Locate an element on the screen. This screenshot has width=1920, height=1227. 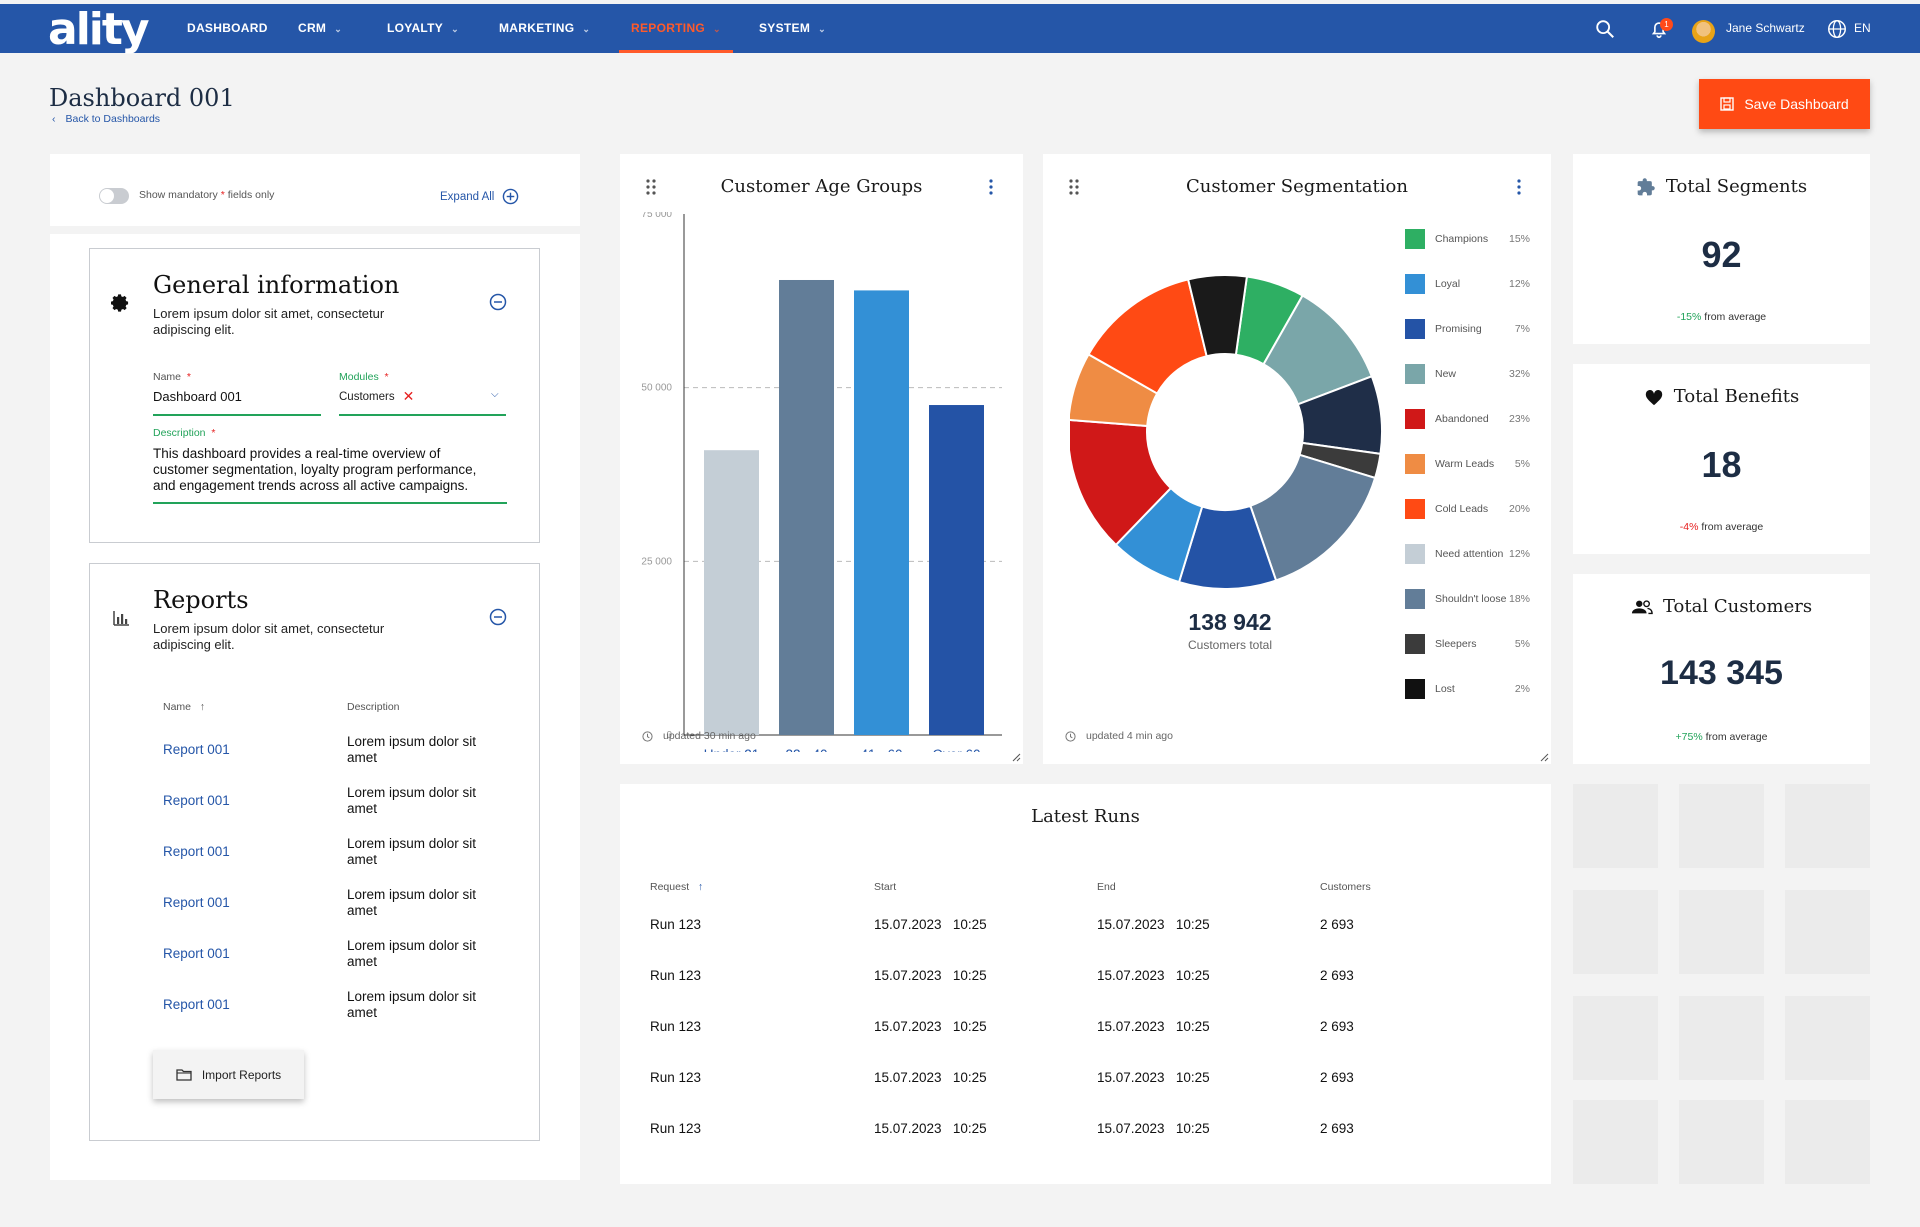
import-reports-button: Import Reports is located at coordinates (228, 1074).